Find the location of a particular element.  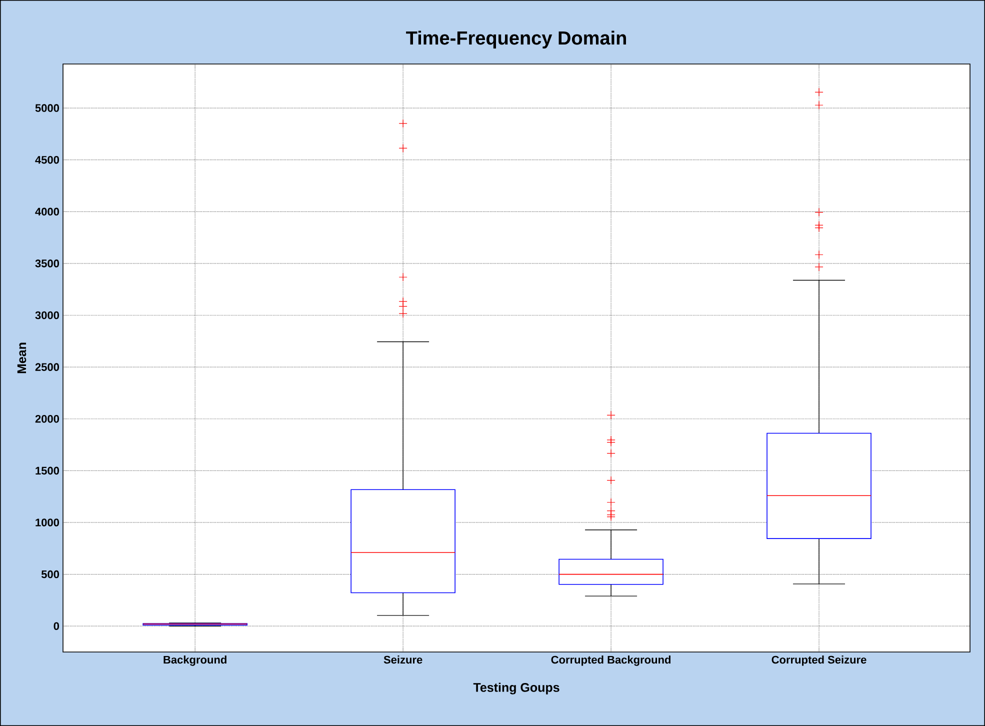

y-tick-label: 4500 is located at coordinates (47, 160).